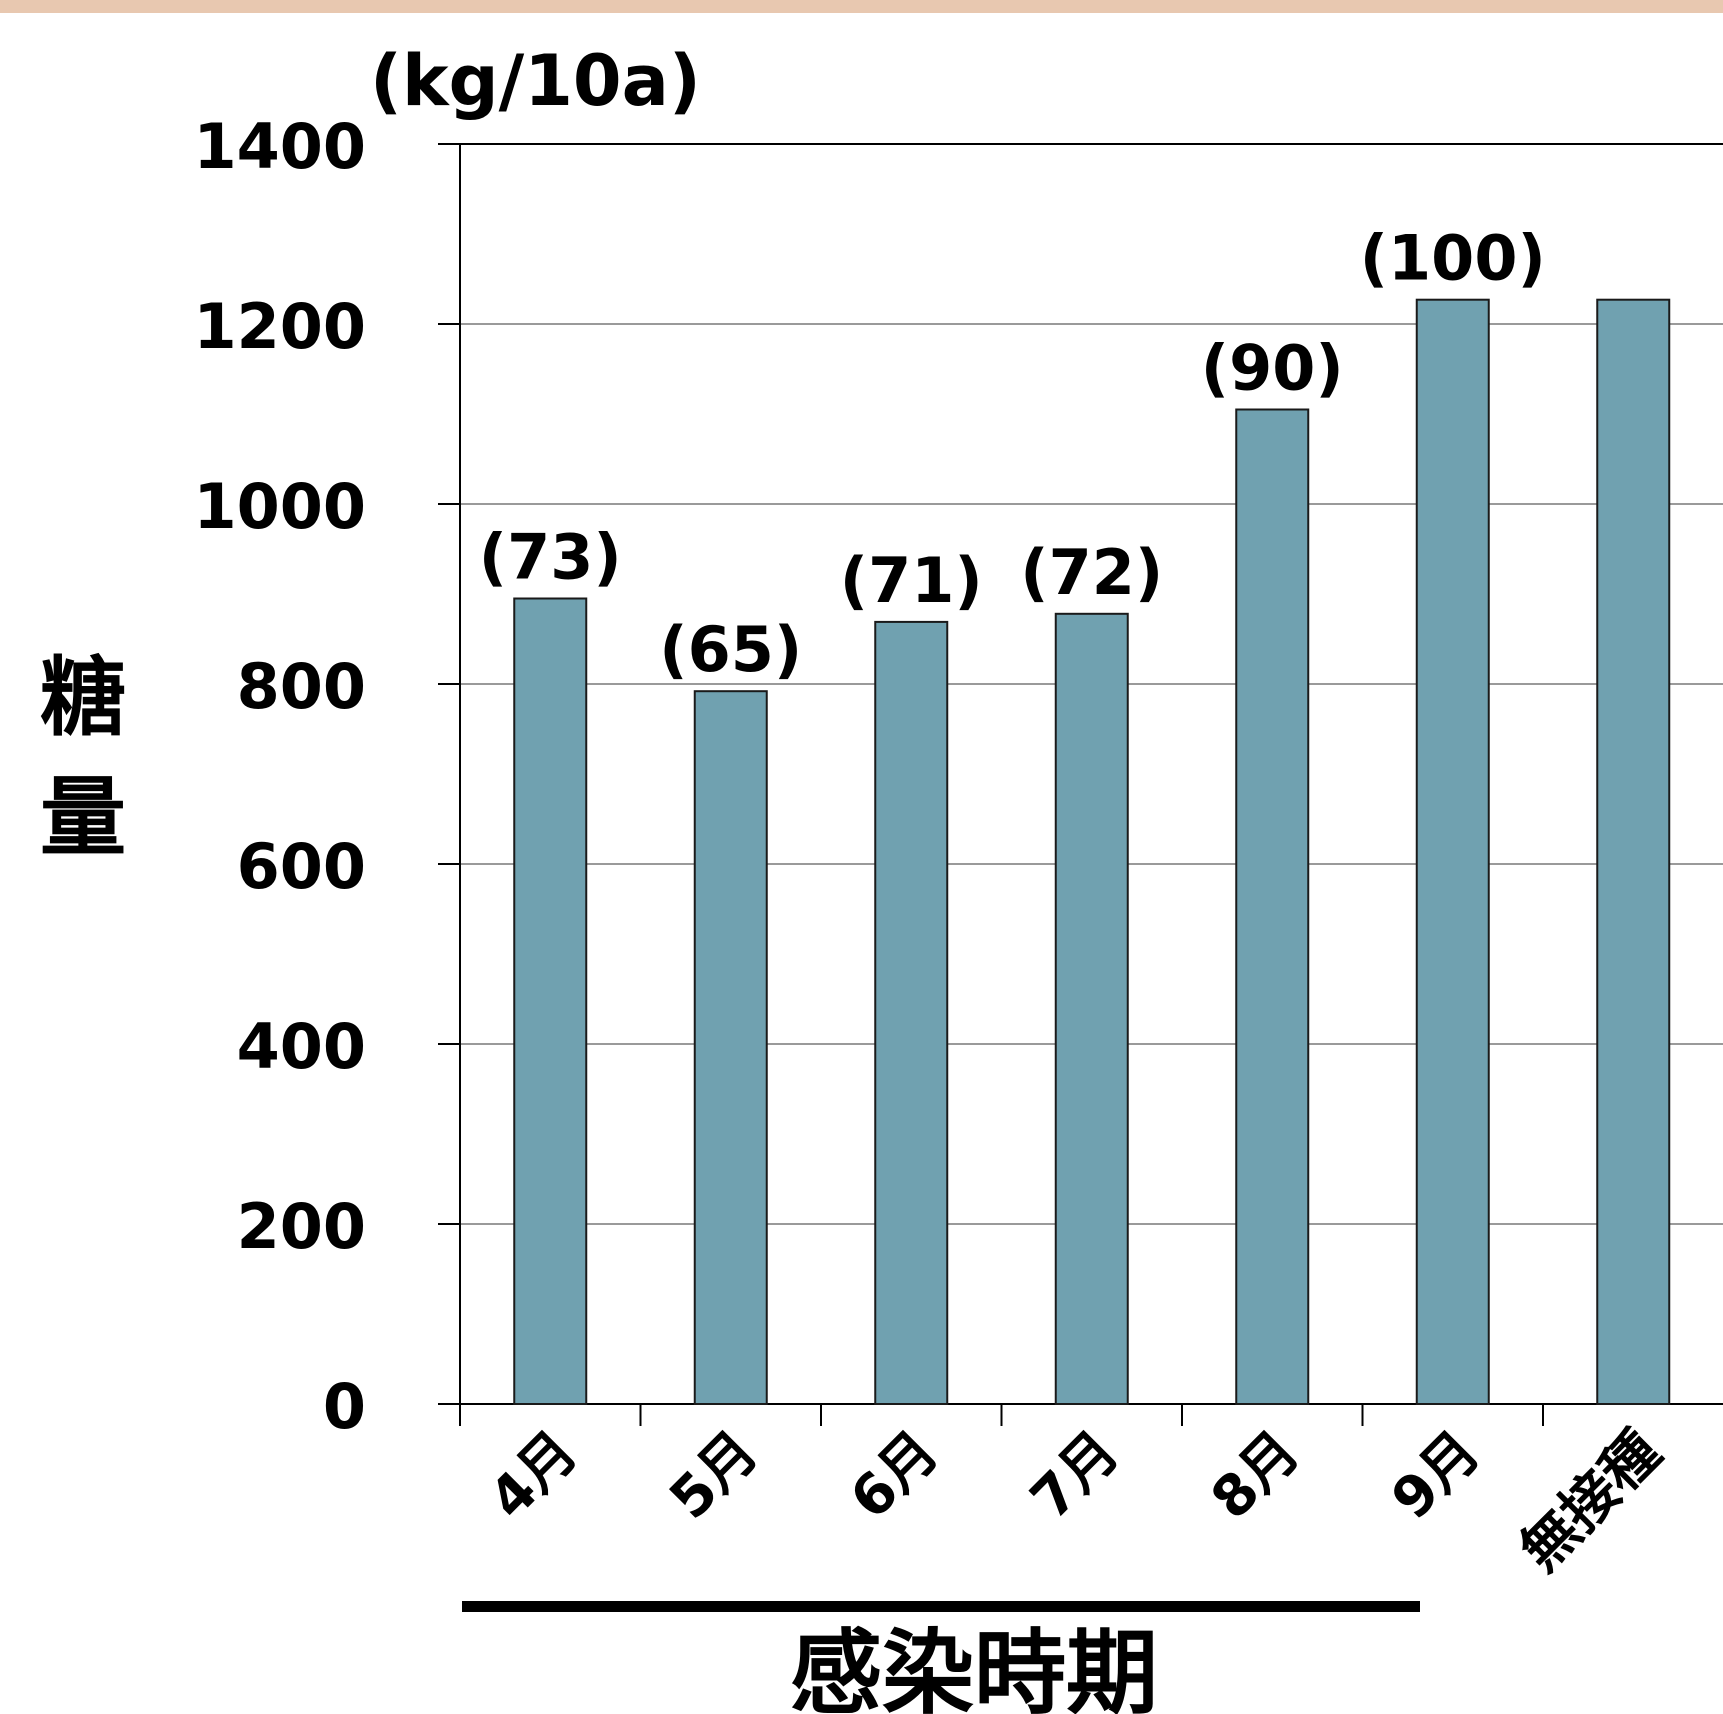 The height and width of the screenshot is (1714, 1723). I want to click on x-tick-labels: 4月 5月 6月 7月 8月 9月 無接種, so click(1075, 1501).